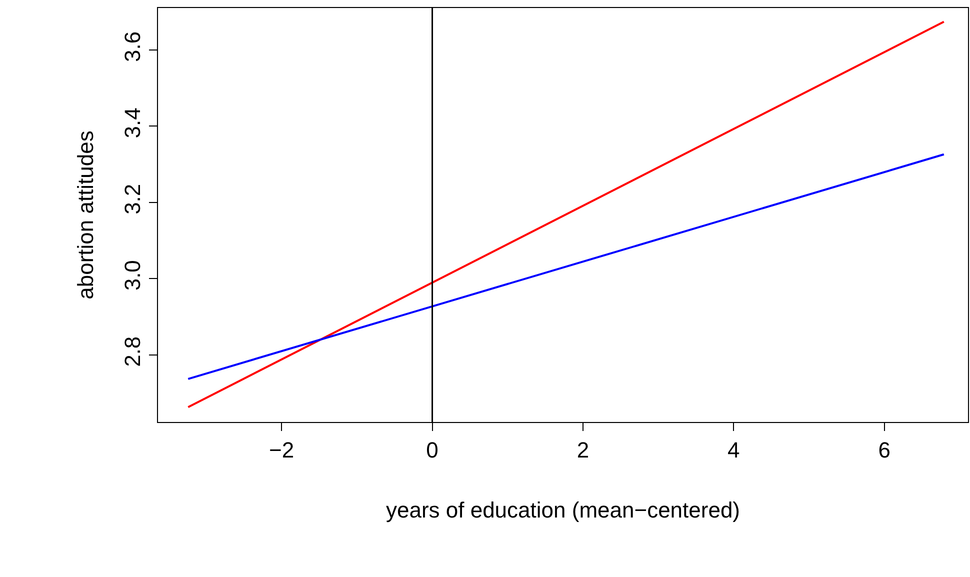 Image resolution: width=970 pixels, height=577 pixels. Describe the element at coordinates (734, 449) in the screenshot. I see `x-tick-label: 4` at that location.